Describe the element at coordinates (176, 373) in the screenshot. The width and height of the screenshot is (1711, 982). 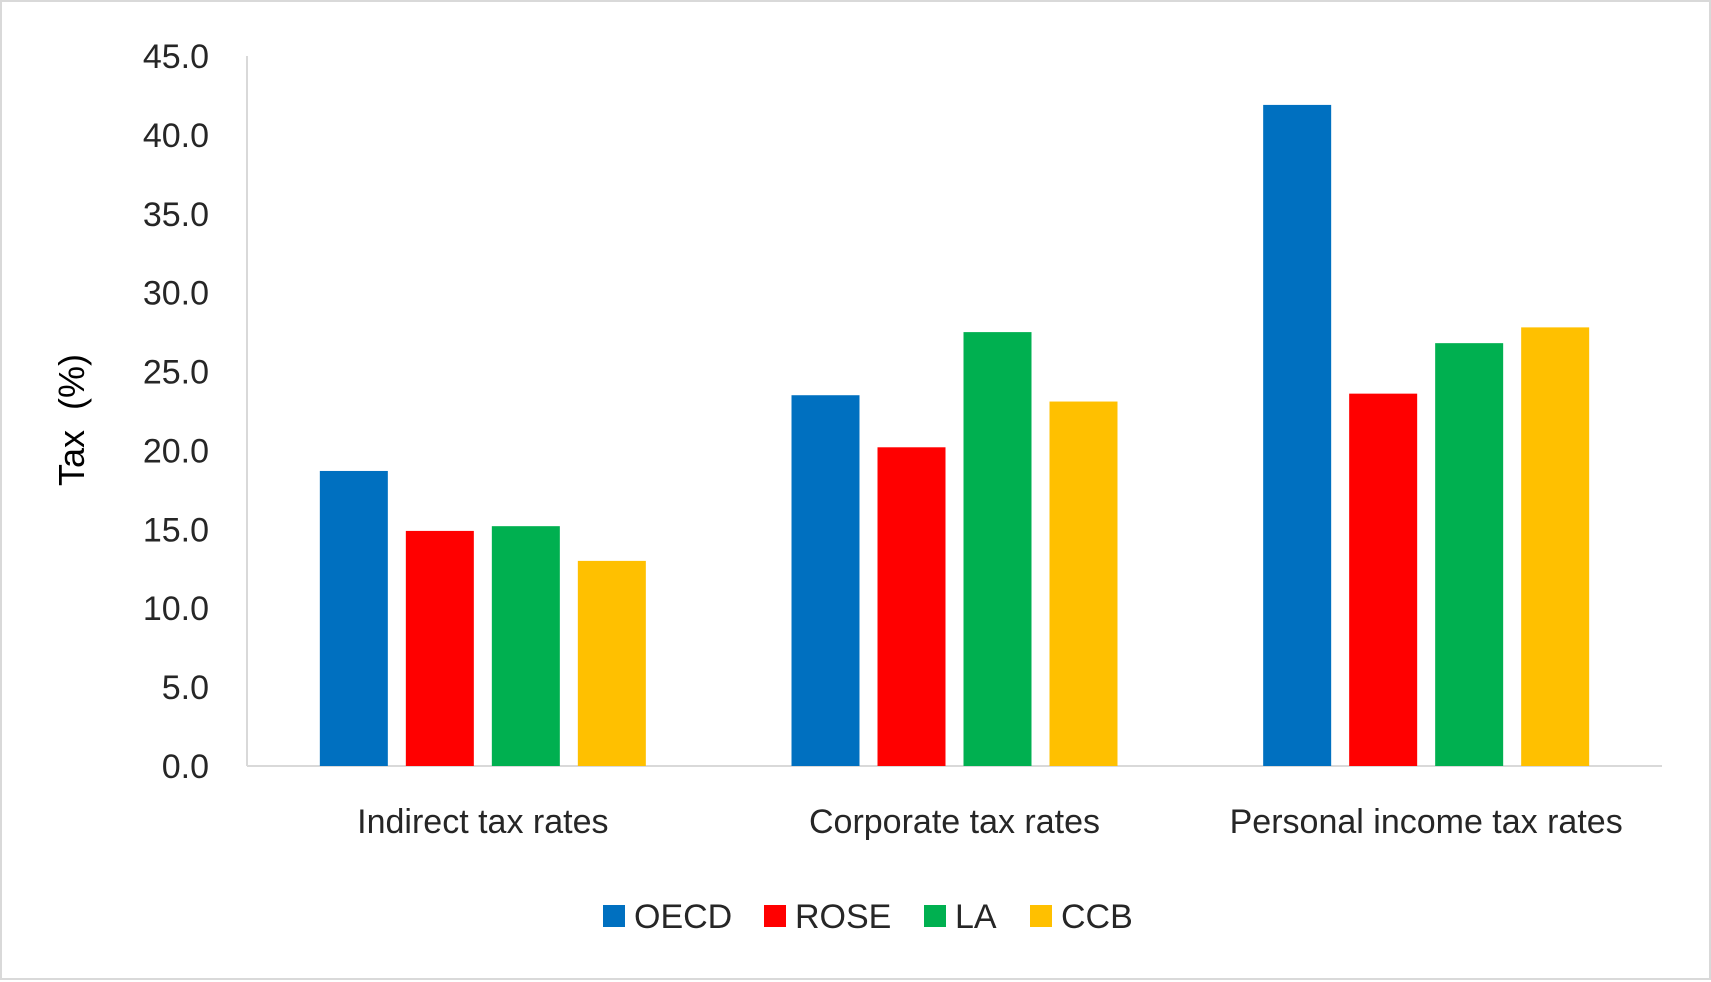
I see `y-tick-label: 25.0` at that location.